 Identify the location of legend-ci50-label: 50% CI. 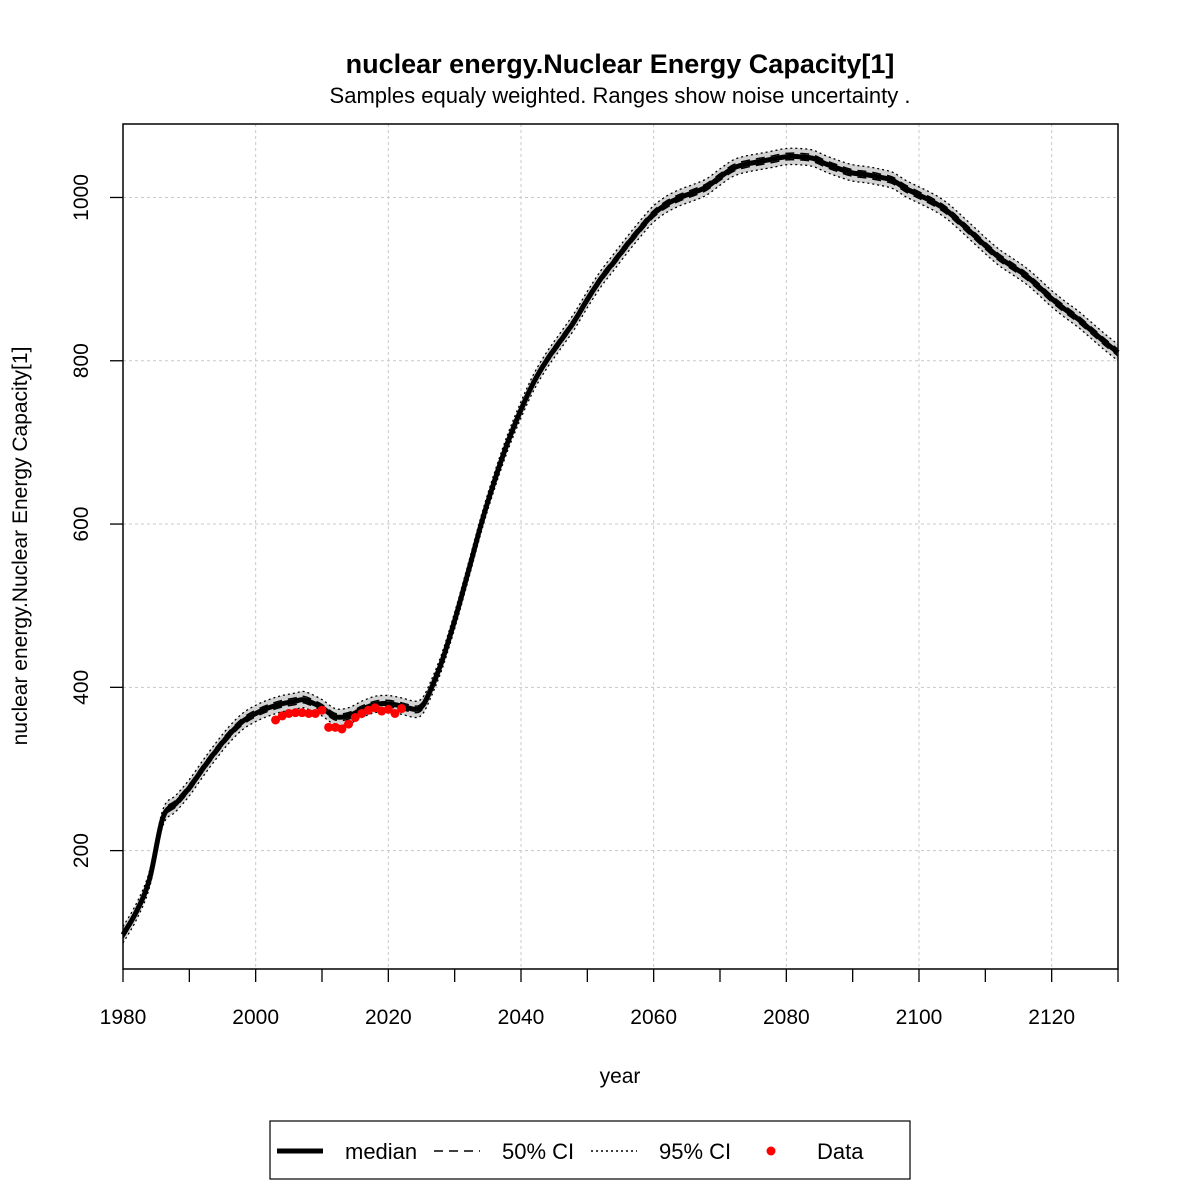
(538, 1151).